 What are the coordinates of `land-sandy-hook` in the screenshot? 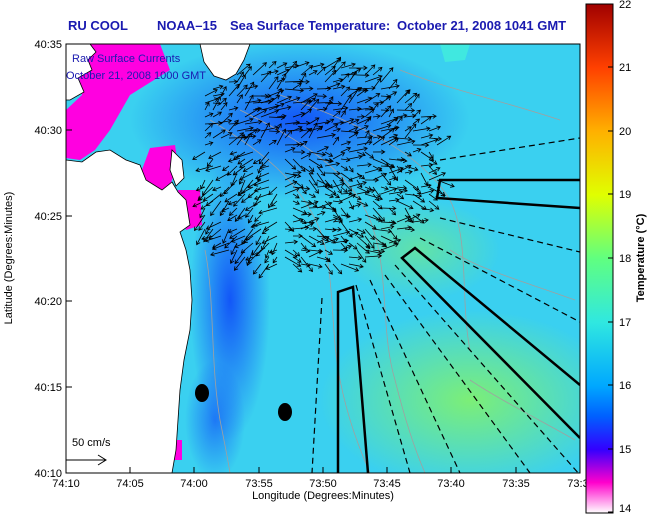 It's located at (177, 168).